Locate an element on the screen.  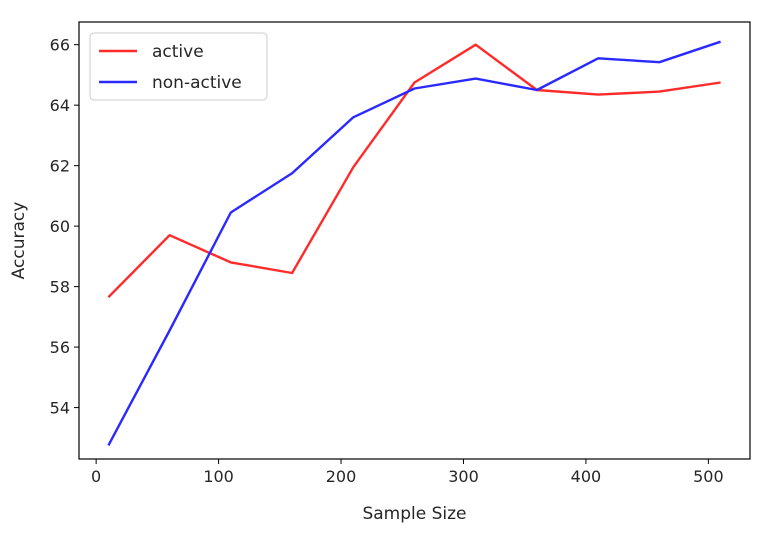
y-tick-label: 62 is located at coordinates (60, 166).